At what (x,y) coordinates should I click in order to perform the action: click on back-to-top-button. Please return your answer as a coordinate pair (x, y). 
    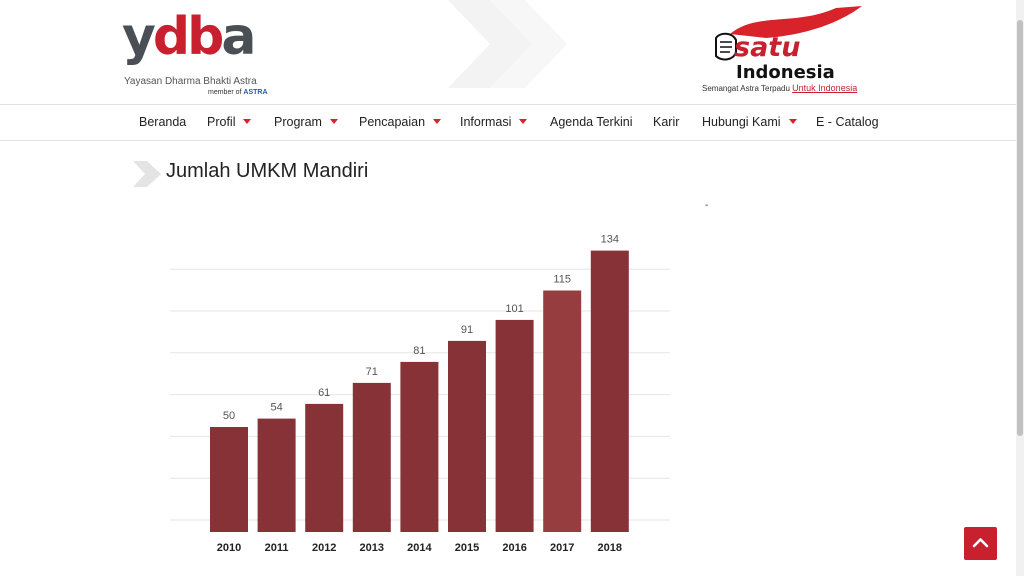
    Looking at the image, I should click on (980, 543).